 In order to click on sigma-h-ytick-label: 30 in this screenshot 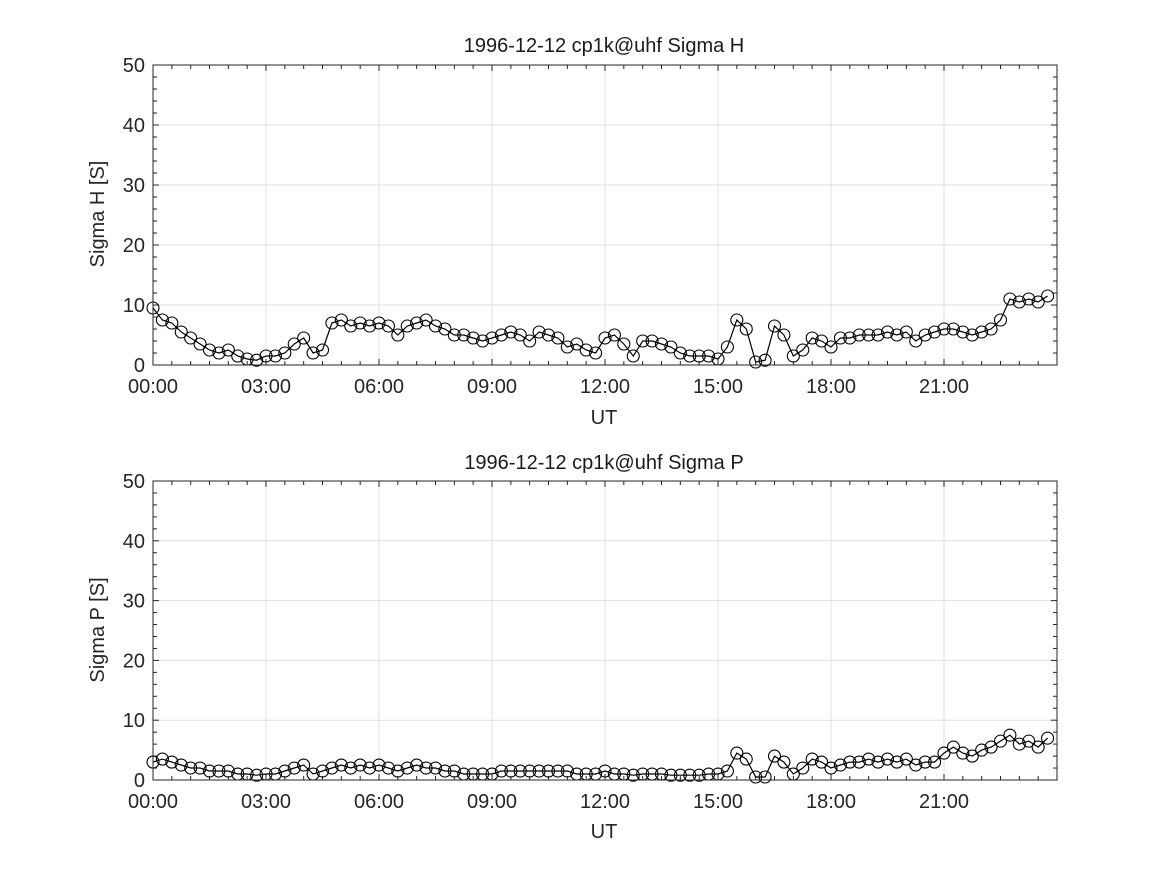, I will do `click(134, 186)`.